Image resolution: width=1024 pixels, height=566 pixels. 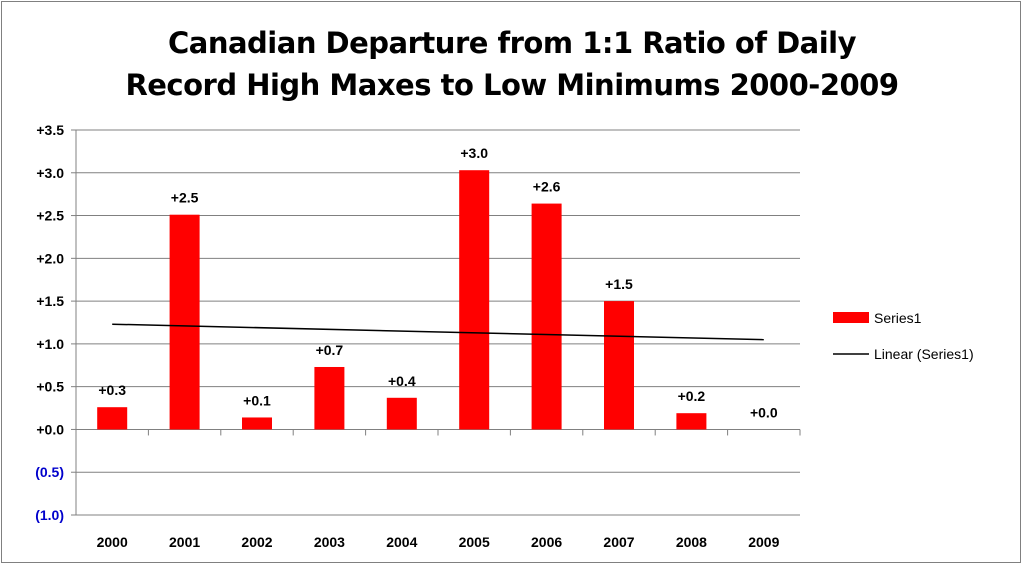 I want to click on y-tick-label: +1.0, so click(x=50, y=344).